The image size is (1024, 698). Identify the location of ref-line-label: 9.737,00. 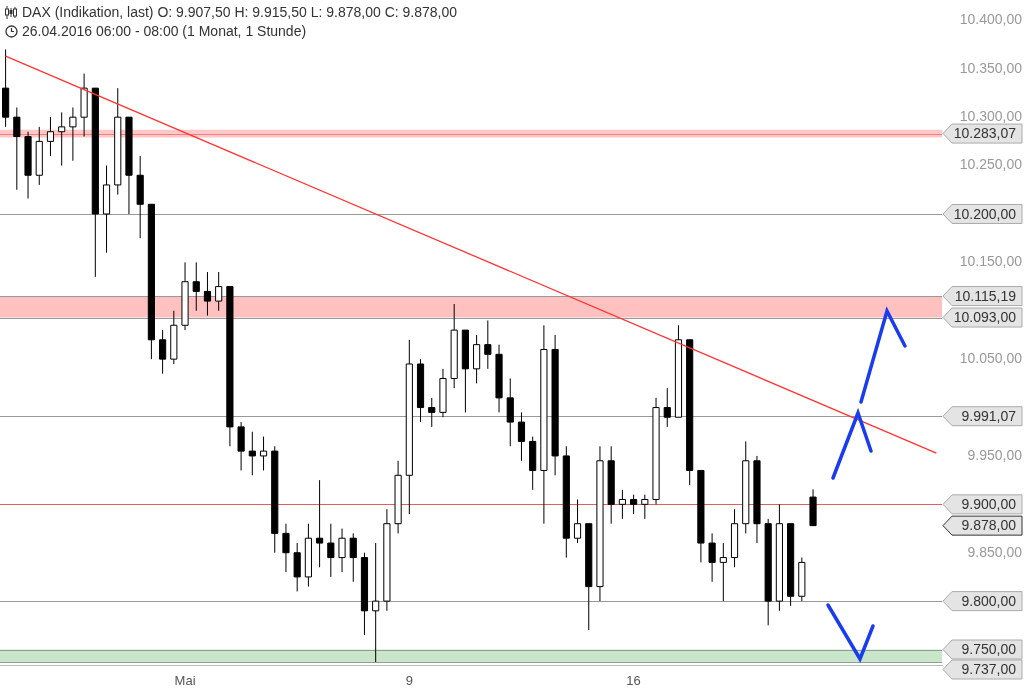
(989, 669).